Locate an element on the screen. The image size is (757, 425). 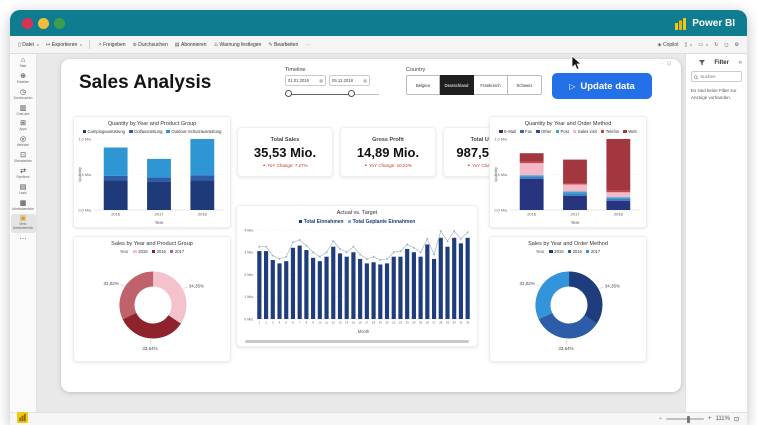
toolbar-mobile-layout-button: ▯ ∨ is located at coordinates (689, 45).